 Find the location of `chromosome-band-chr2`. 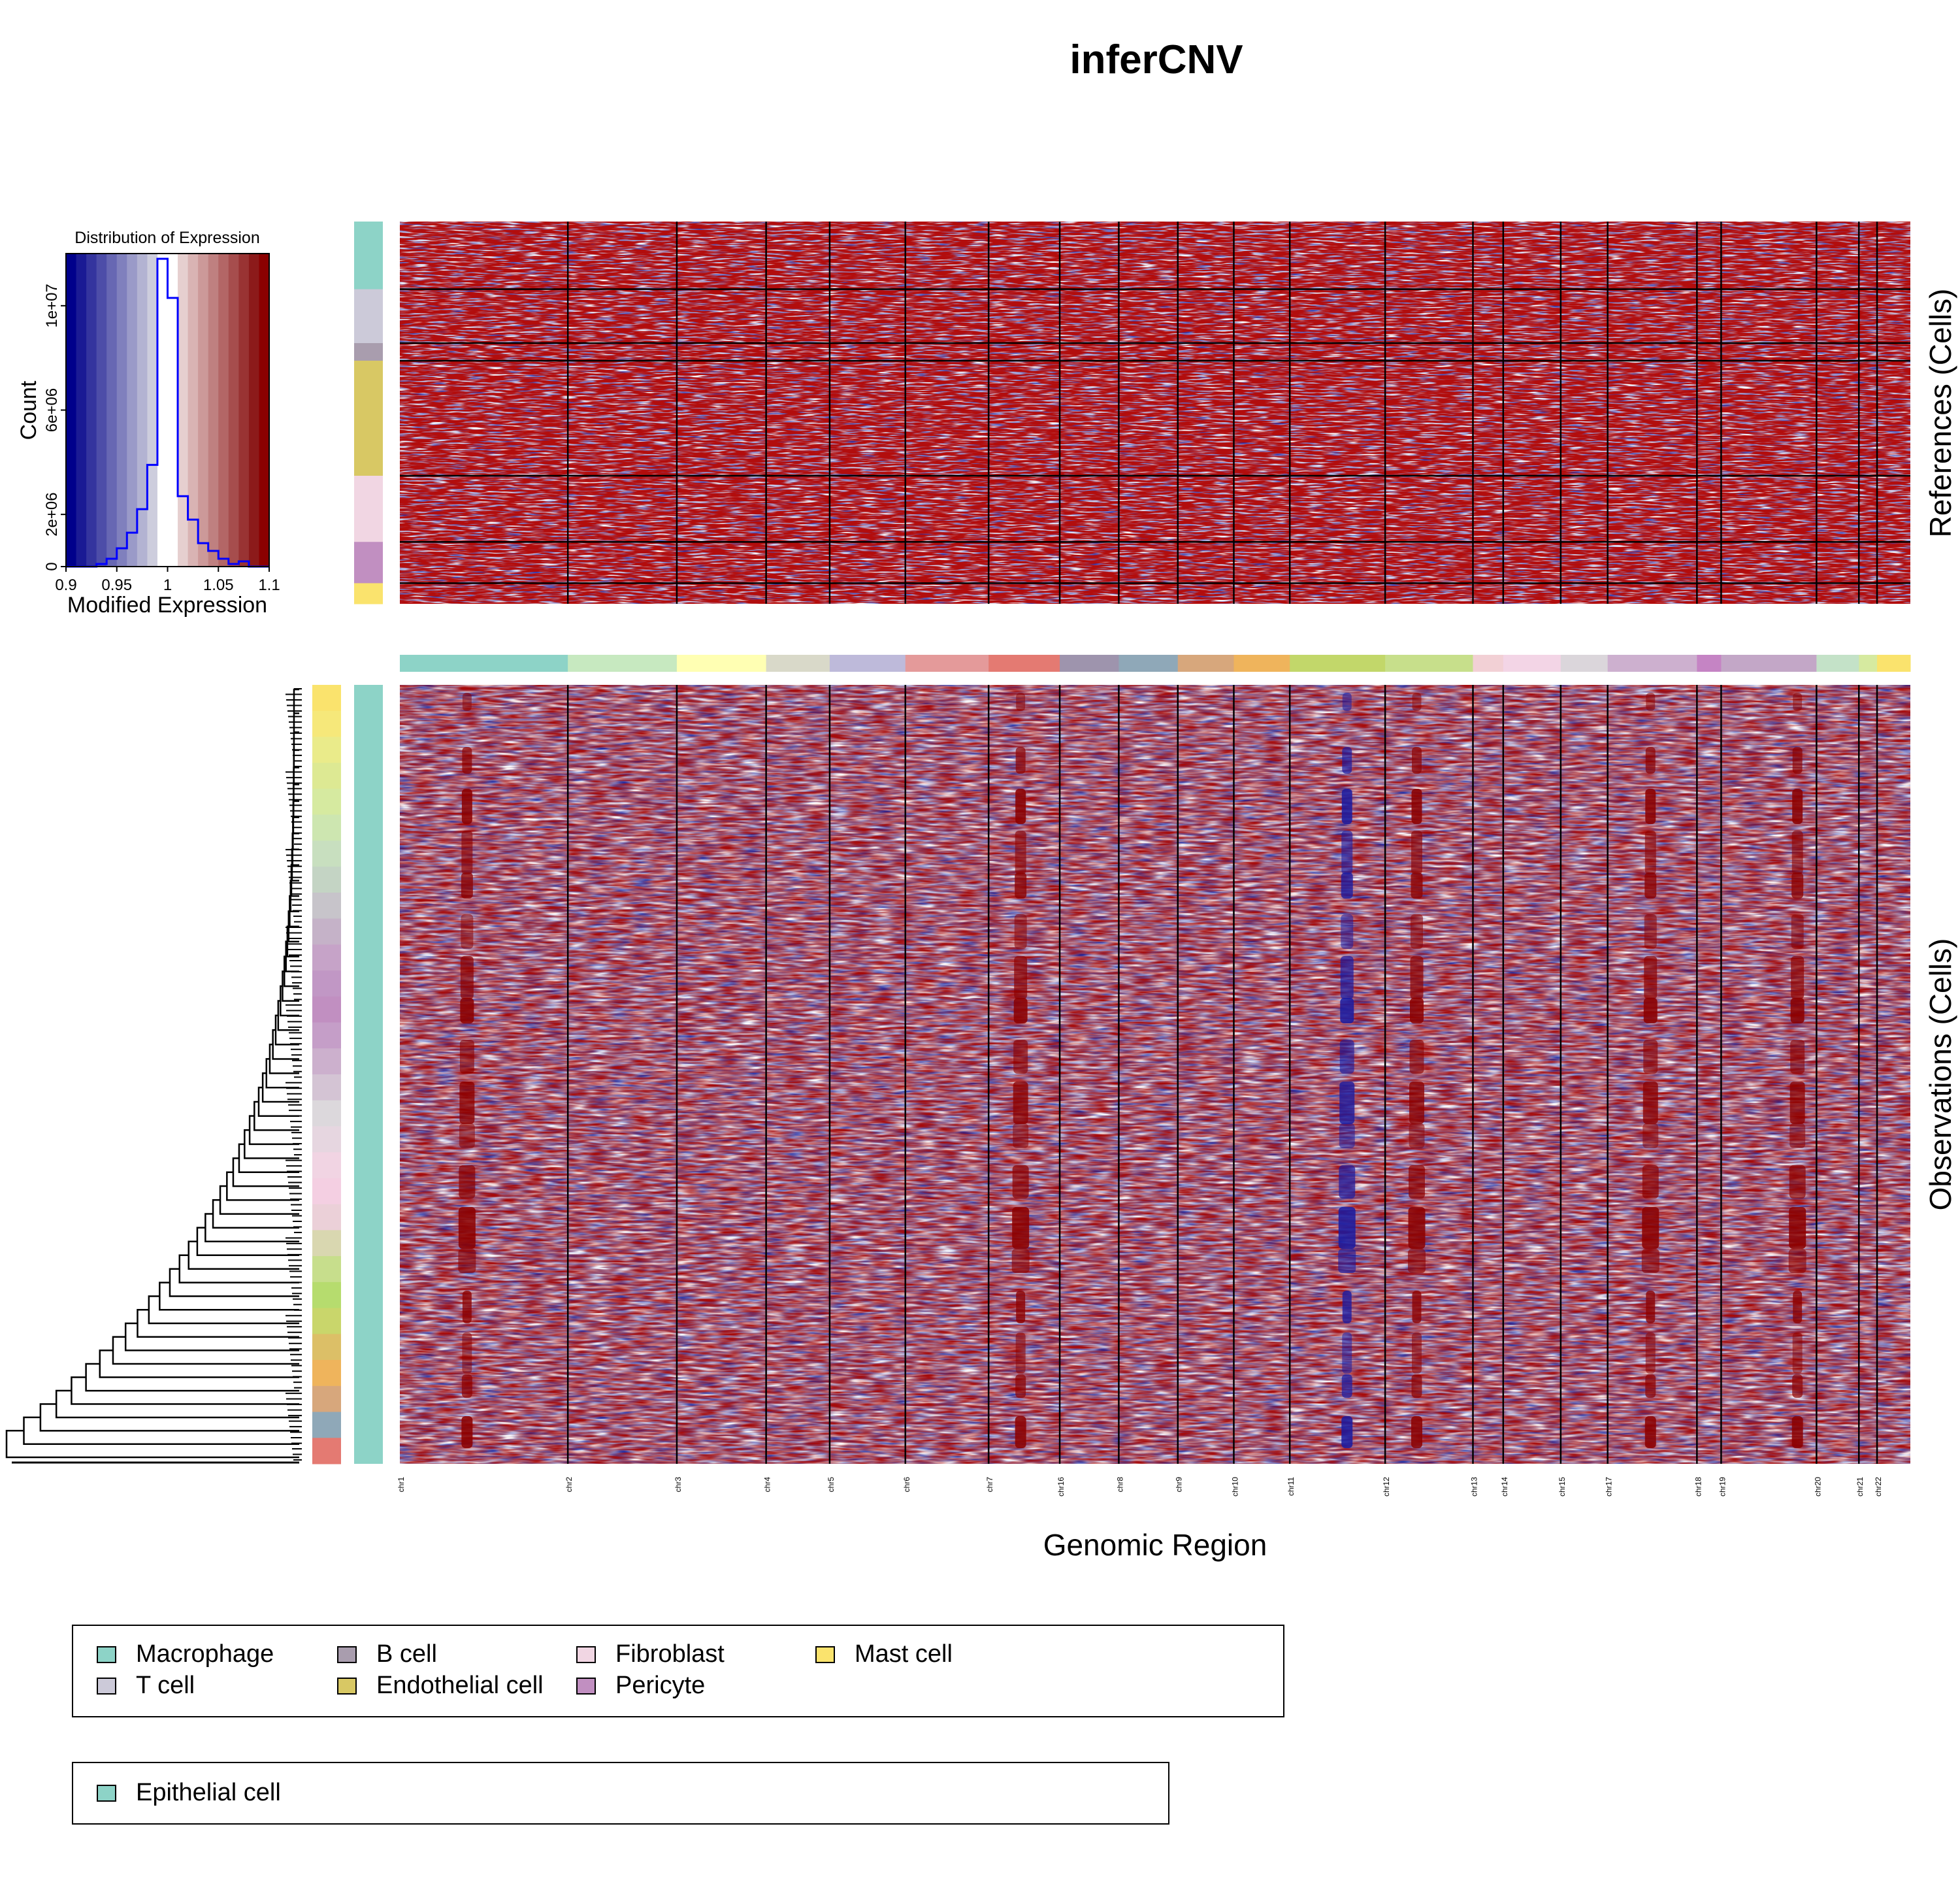

chromosome-band-chr2 is located at coordinates (623, 663).